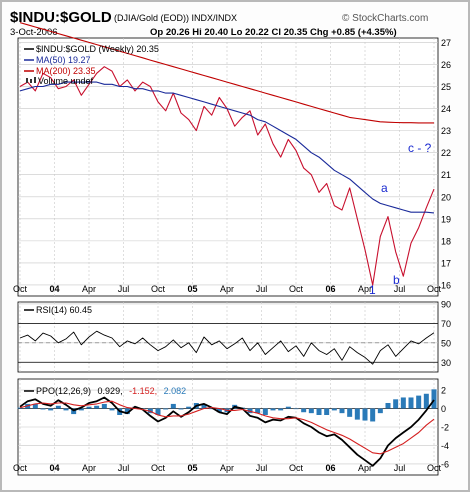  Describe the element at coordinates (54, 289) in the screenshot. I see `x-tick-label: 04` at that location.